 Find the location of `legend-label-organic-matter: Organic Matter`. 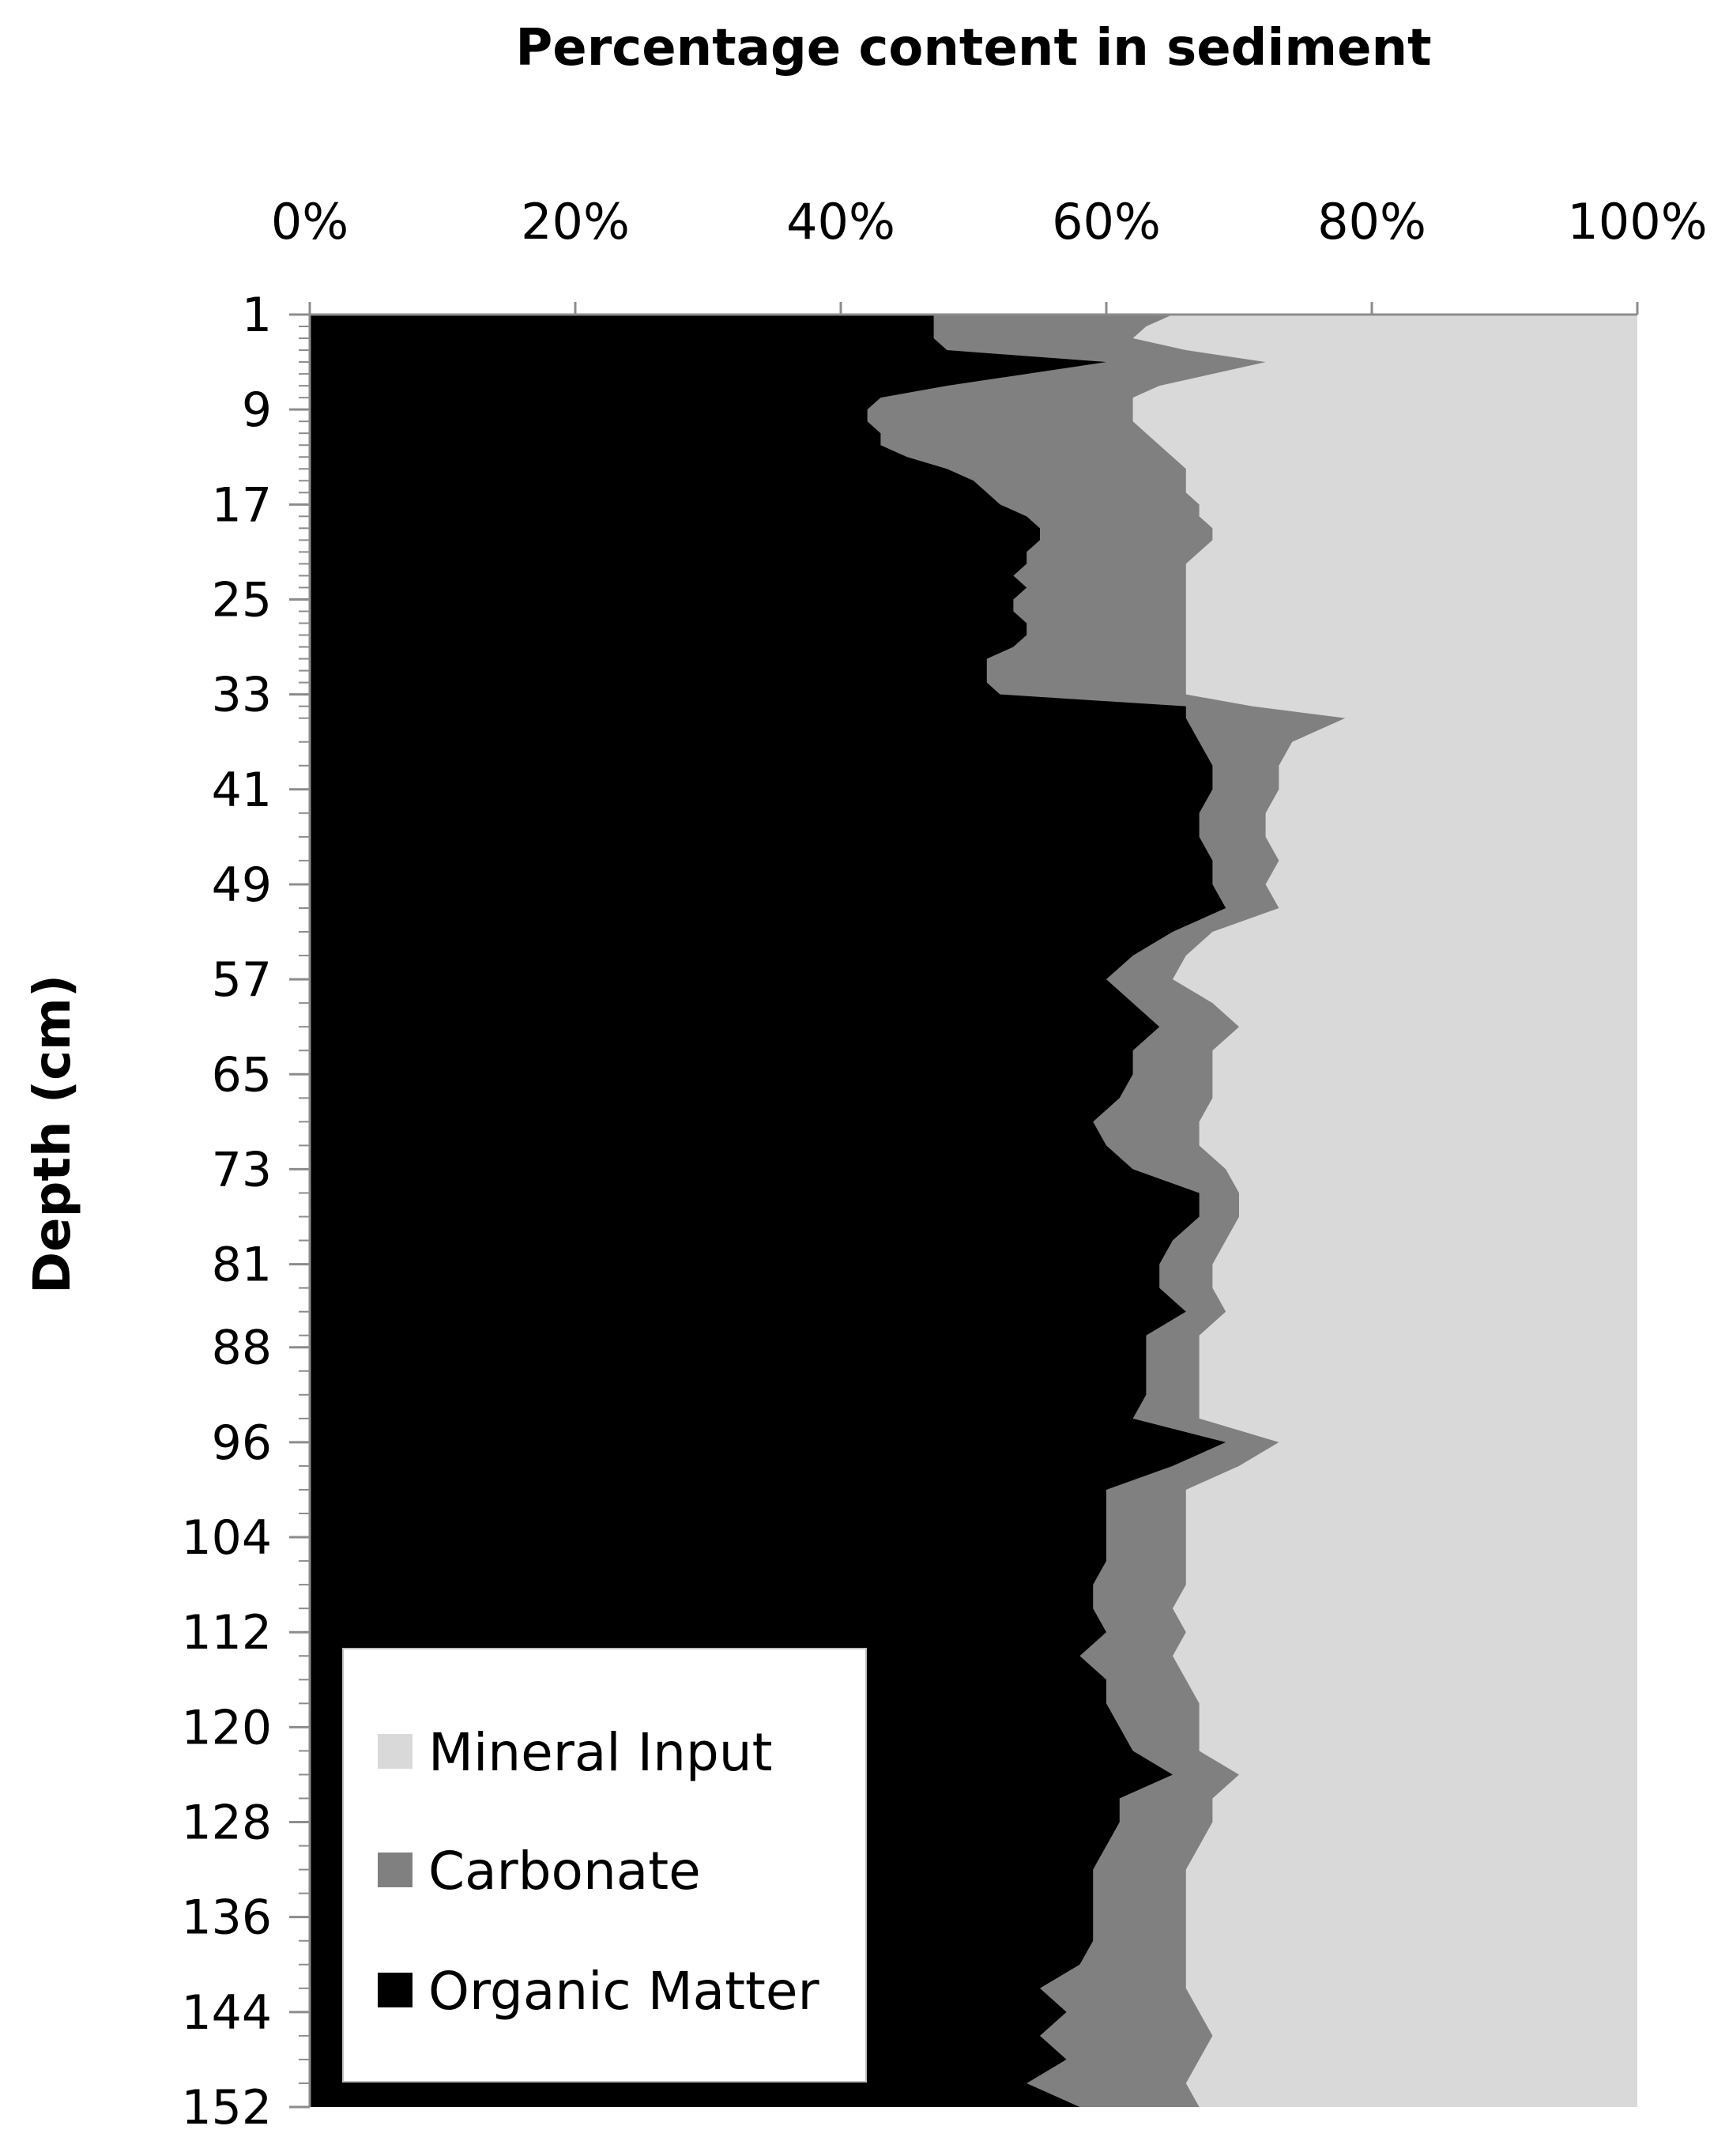

legend-label-organic-matter: Organic Matter is located at coordinates (623, 1992).